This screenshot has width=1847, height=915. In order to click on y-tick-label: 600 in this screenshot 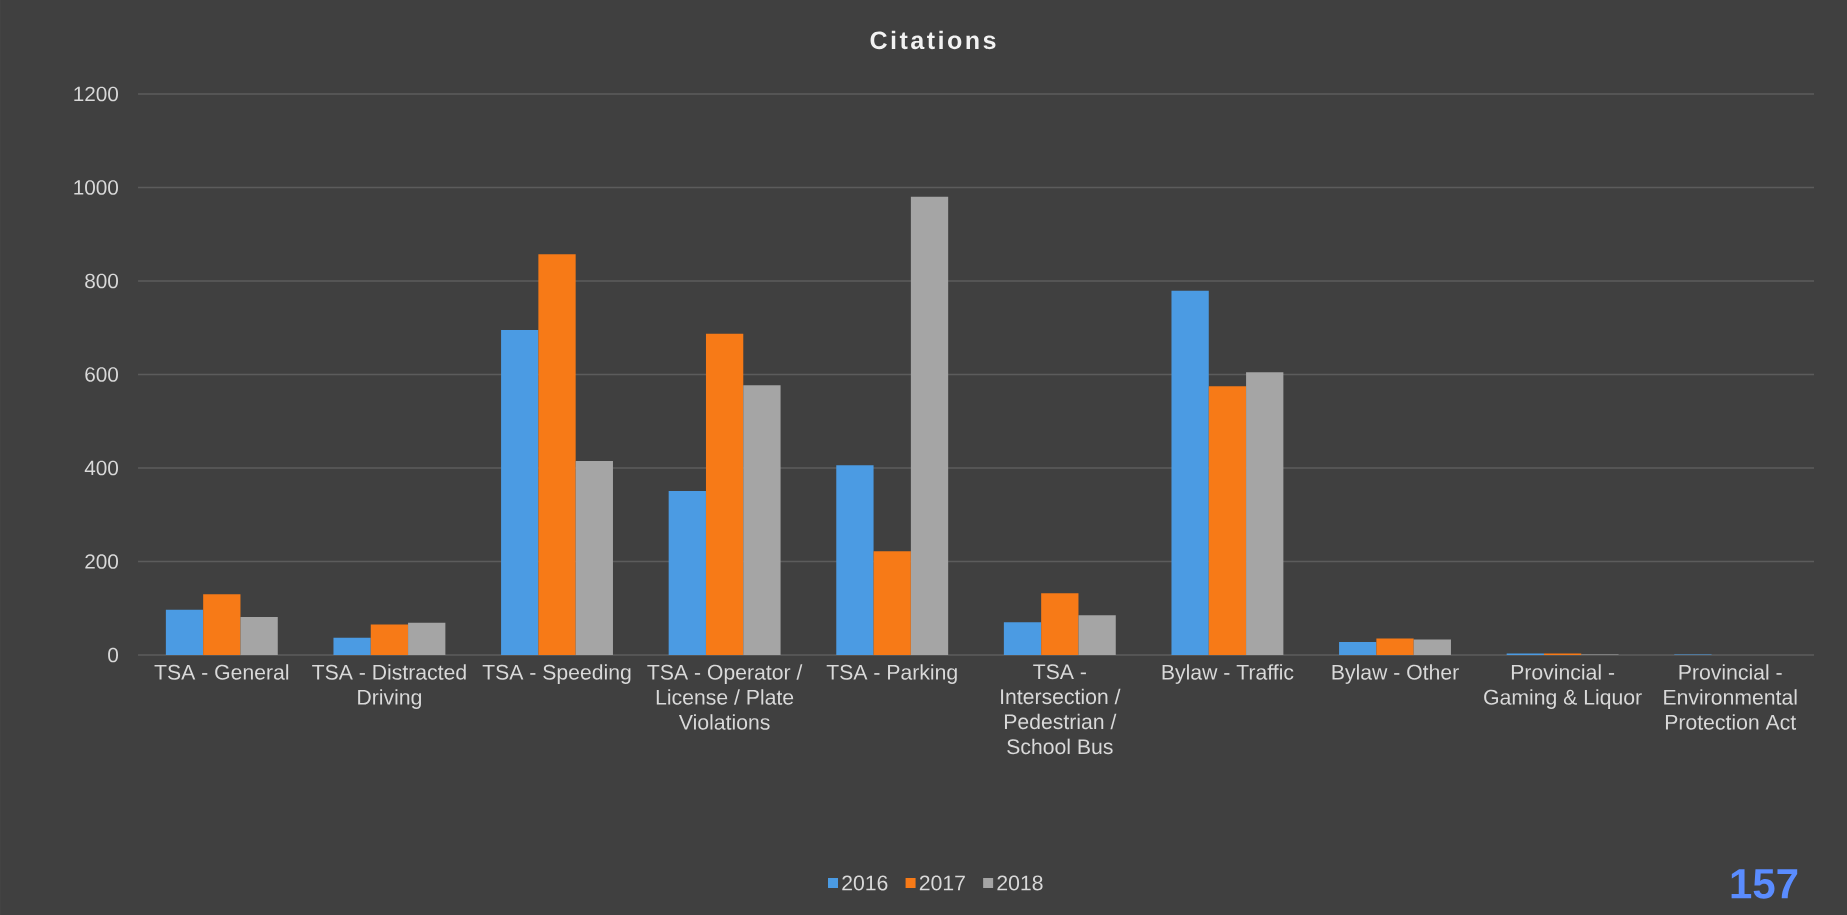, I will do `click(101, 374)`.